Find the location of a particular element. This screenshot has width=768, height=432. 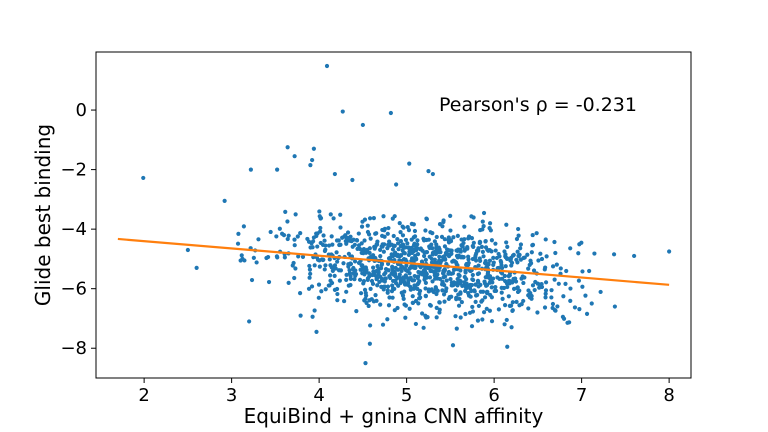

y-tick-label: −2 is located at coordinates (73, 170).